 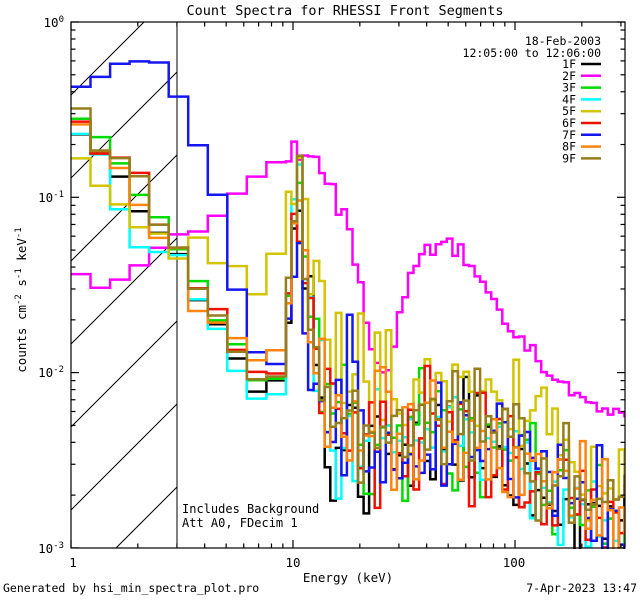 I want to click on legend-item: 3F, so click(x=581, y=88).